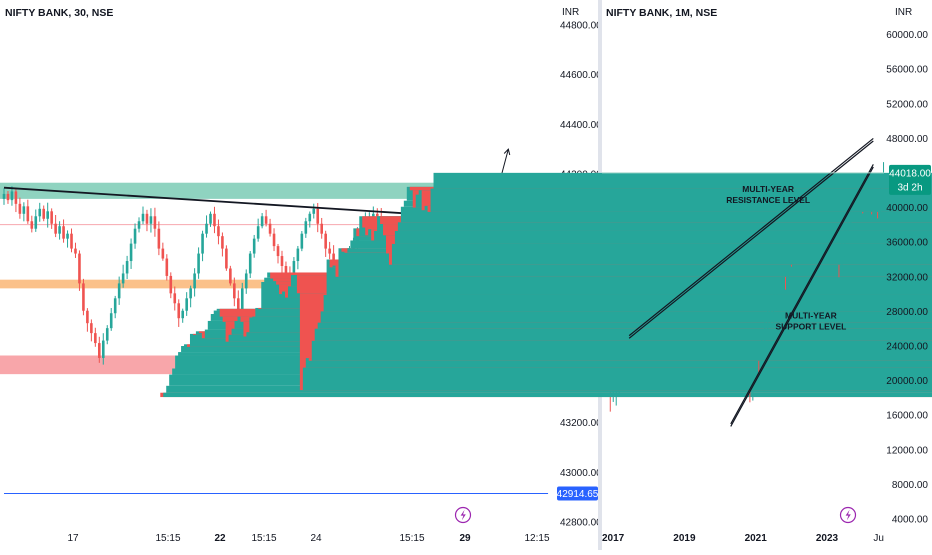 This screenshot has height=555, width=932. Describe the element at coordinates (802, 296) in the screenshot. I see `support-line` at that location.